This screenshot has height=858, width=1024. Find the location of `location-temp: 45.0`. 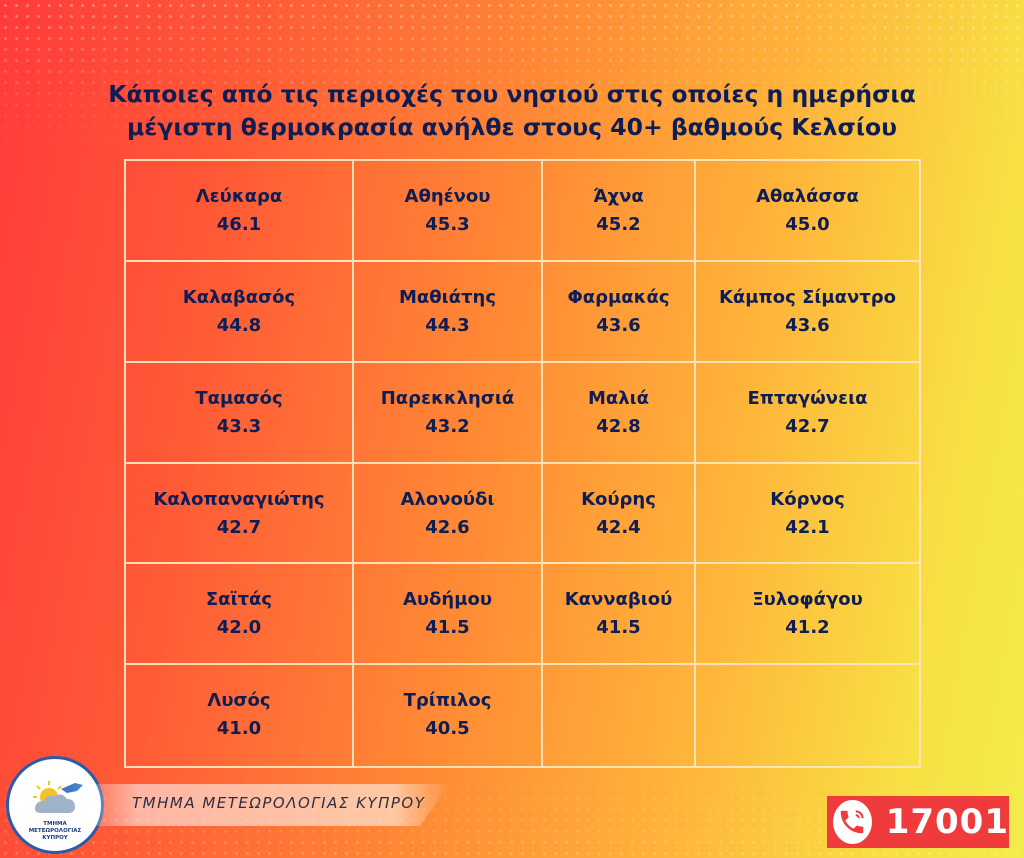

location-temp: 45.0 is located at coordinates (807, 224).